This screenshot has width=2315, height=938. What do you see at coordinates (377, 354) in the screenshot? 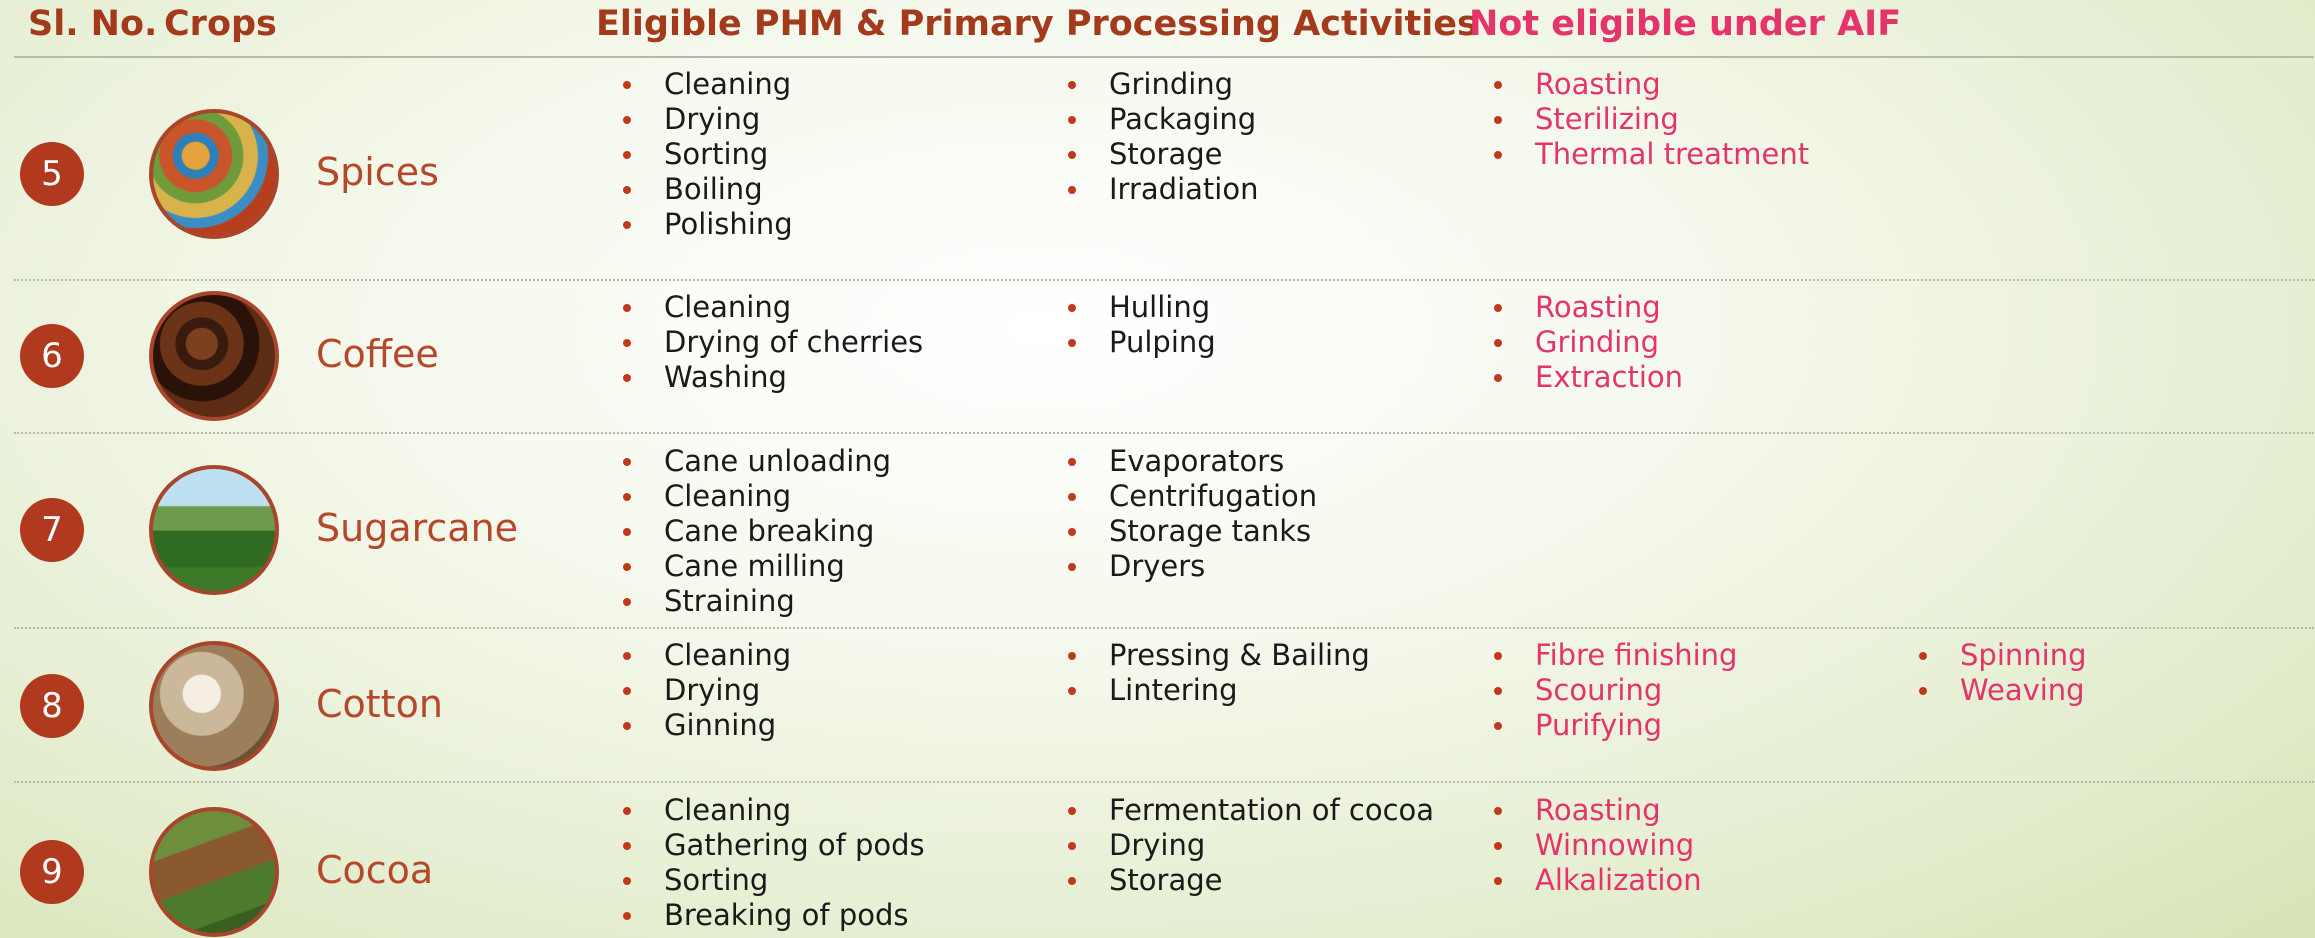
I see `crop-name: Coffee` at bounding box center [377, 354].